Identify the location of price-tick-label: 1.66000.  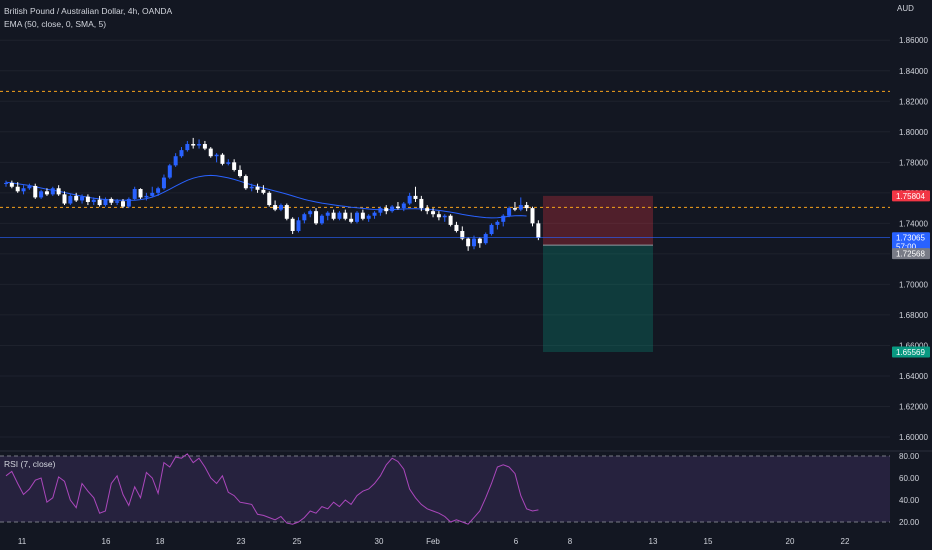
(913, 345).